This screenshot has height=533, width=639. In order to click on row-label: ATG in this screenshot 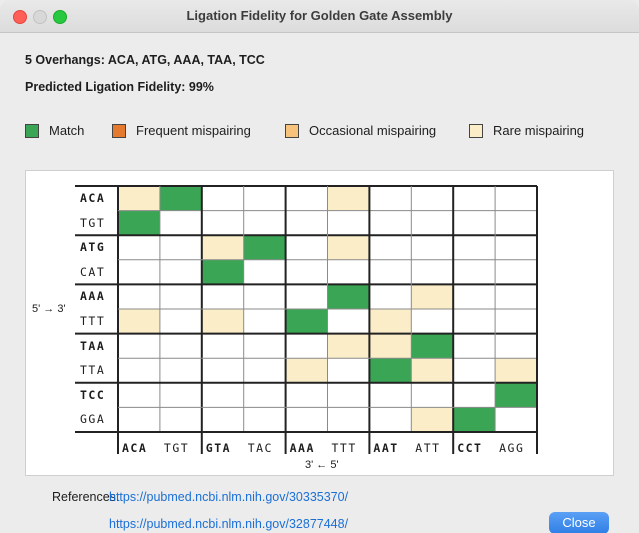, I will do `click(93, 247)`.